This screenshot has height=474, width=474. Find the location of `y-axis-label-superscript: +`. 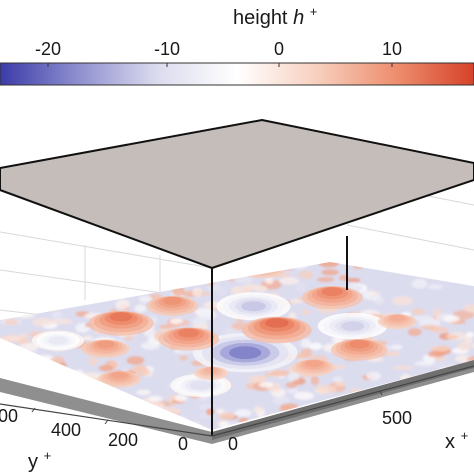

y-axis-label-superscript: + is located at coordinates (48, 455).